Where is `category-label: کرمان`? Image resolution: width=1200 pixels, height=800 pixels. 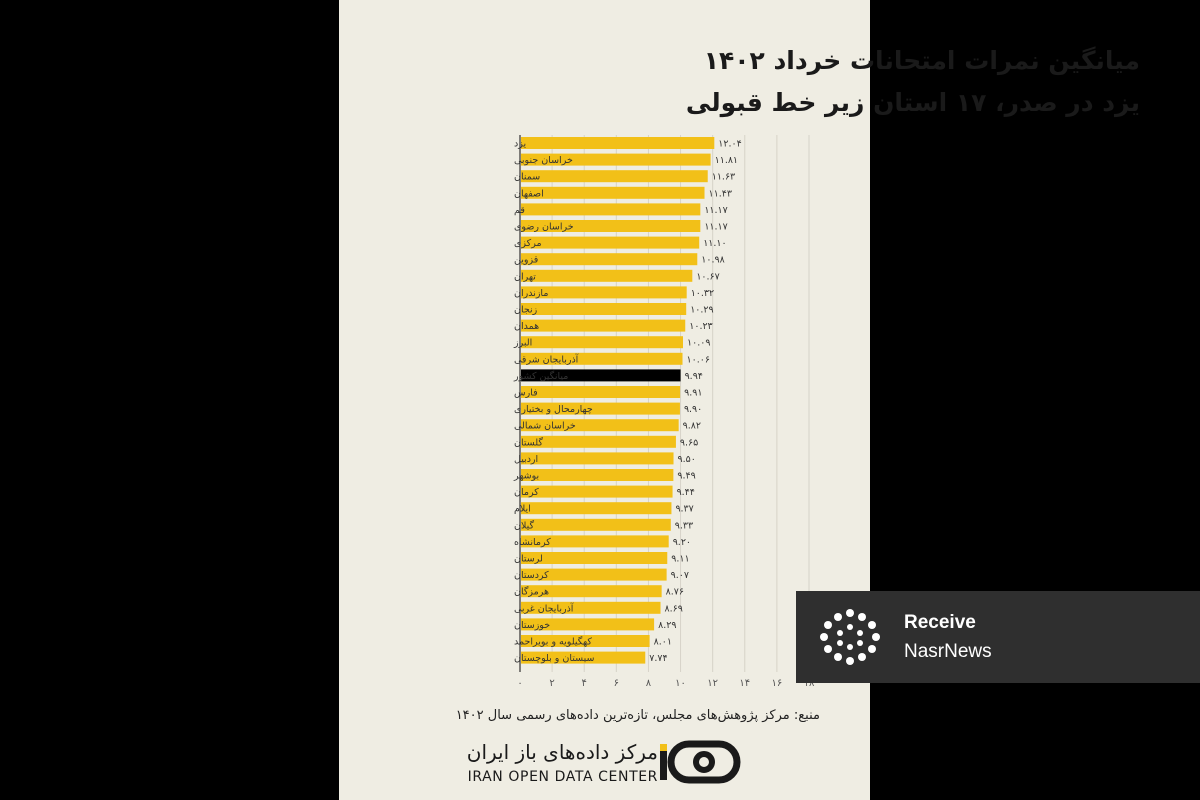 category-label: کرمان is located at coordinates (526, 492).